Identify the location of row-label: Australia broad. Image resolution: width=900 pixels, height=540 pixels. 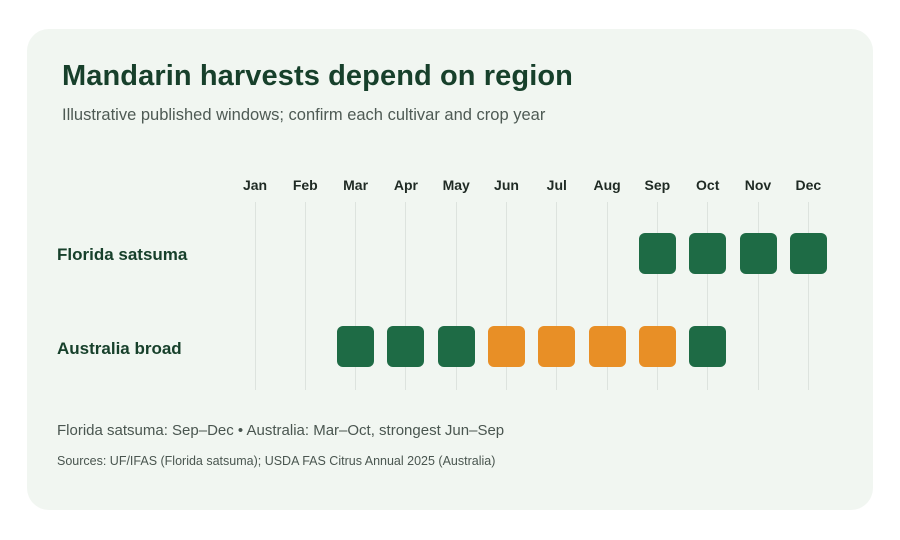
(119, 348).